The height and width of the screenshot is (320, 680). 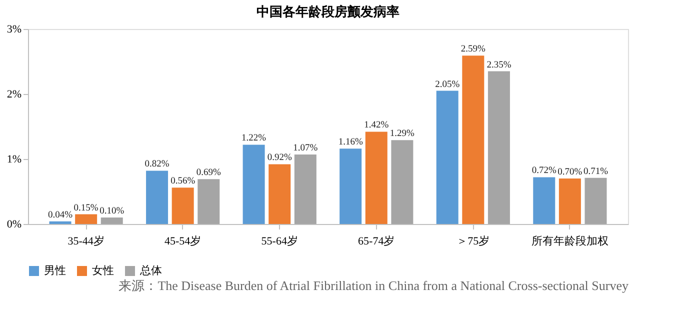 What do you see at coordinates (183, 181) in the screenshot?
I see `data-label: 0.56%` at bounding box center [183, 181].